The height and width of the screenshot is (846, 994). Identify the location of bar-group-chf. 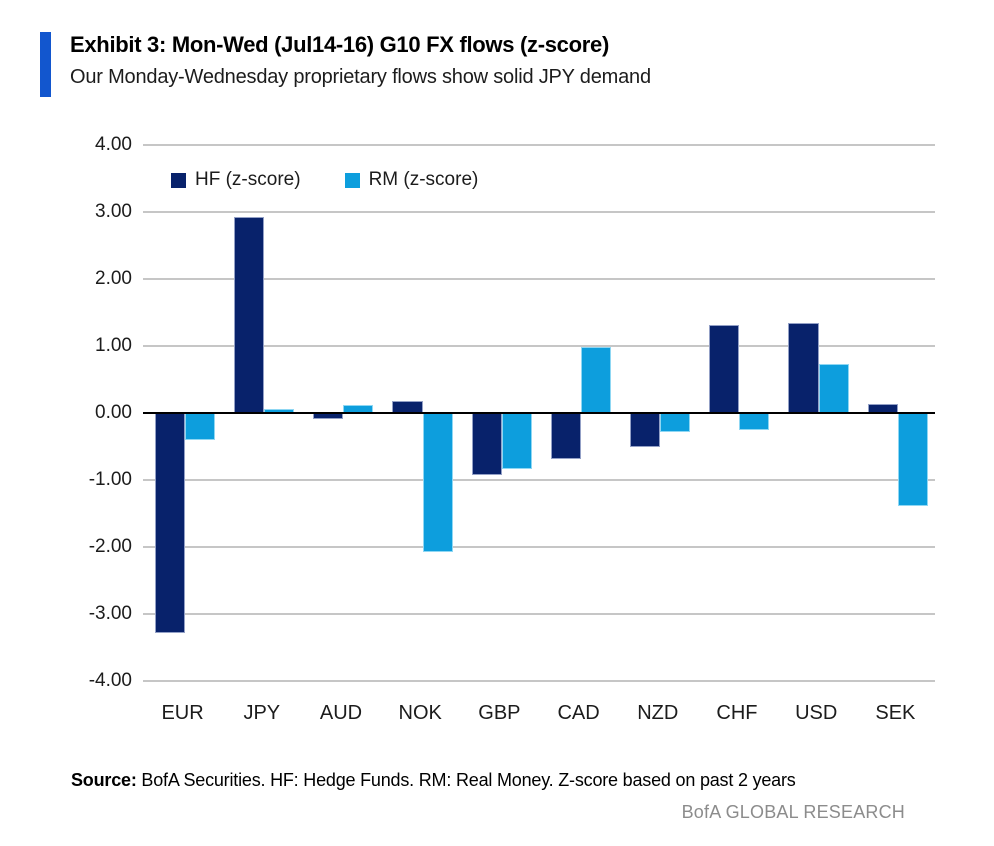
(736, 413).